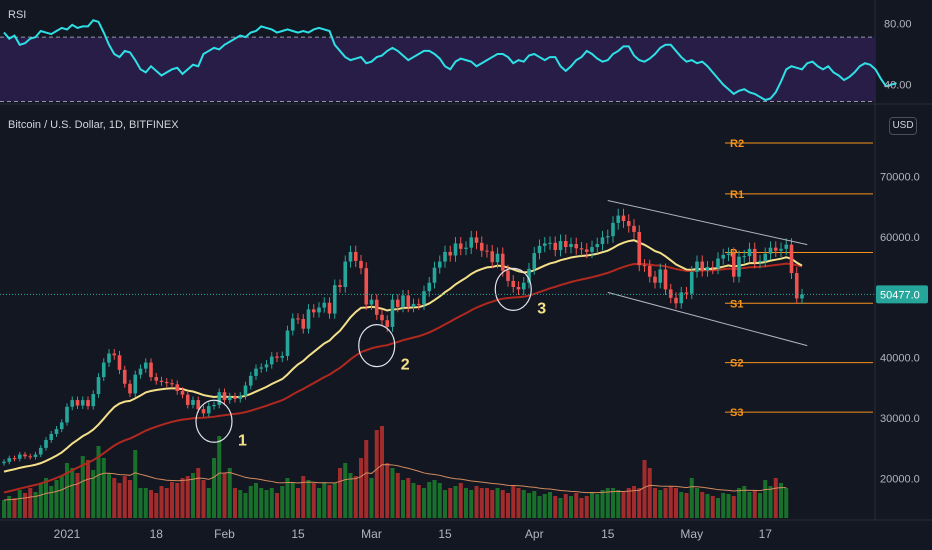  What do you see at coordinates (371, 534) in the screenshot?
I see `x-tick-label: Mar` at bounding box center [371, 534].